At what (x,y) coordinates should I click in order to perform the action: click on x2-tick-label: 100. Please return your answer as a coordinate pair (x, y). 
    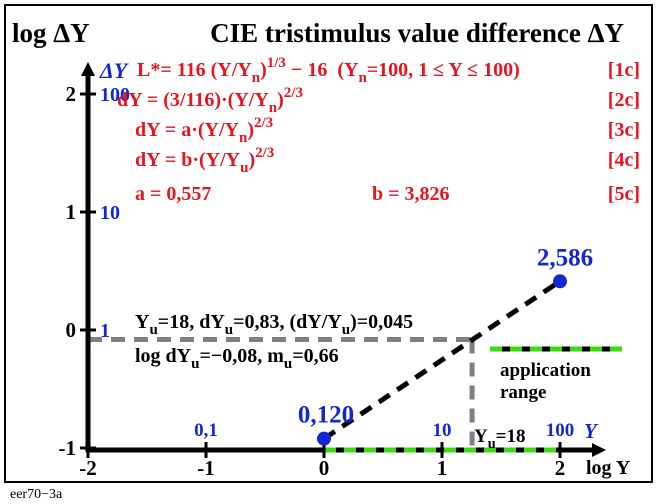
    Looking at the image, I should click on (560, 430).